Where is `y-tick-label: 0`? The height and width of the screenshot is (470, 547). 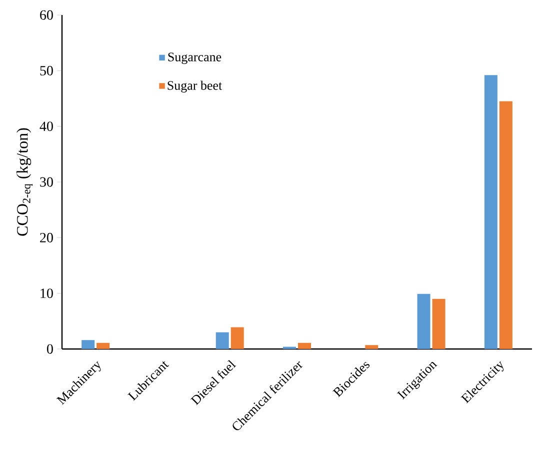 y-tick-label: 0 is located at coordinates (50, 349).